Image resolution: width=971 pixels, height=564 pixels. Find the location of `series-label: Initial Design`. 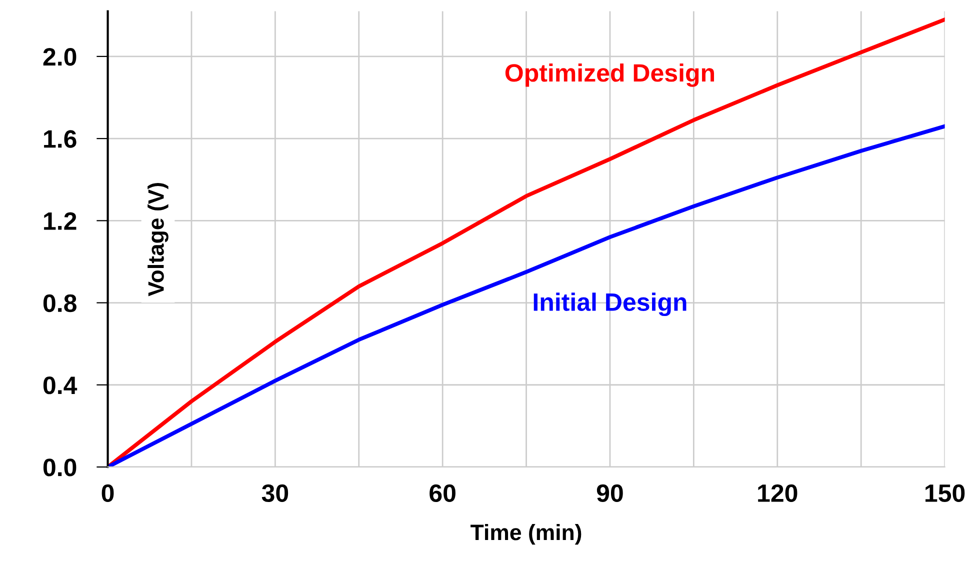

series-label: Initial Design is located at coordinates (610, 304).